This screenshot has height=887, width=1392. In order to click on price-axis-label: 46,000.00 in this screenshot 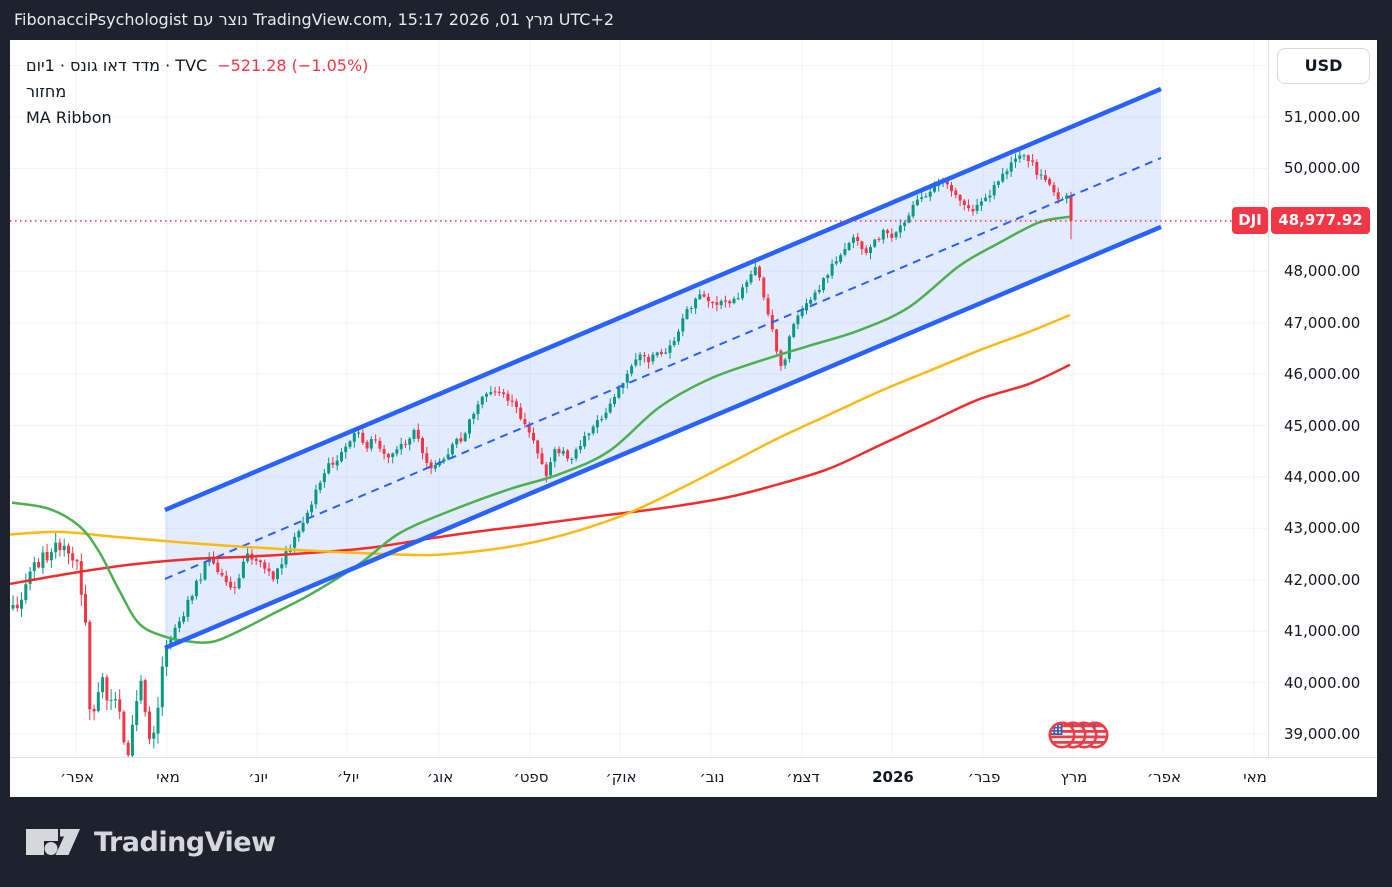, I will do `click(1322, 374)`.